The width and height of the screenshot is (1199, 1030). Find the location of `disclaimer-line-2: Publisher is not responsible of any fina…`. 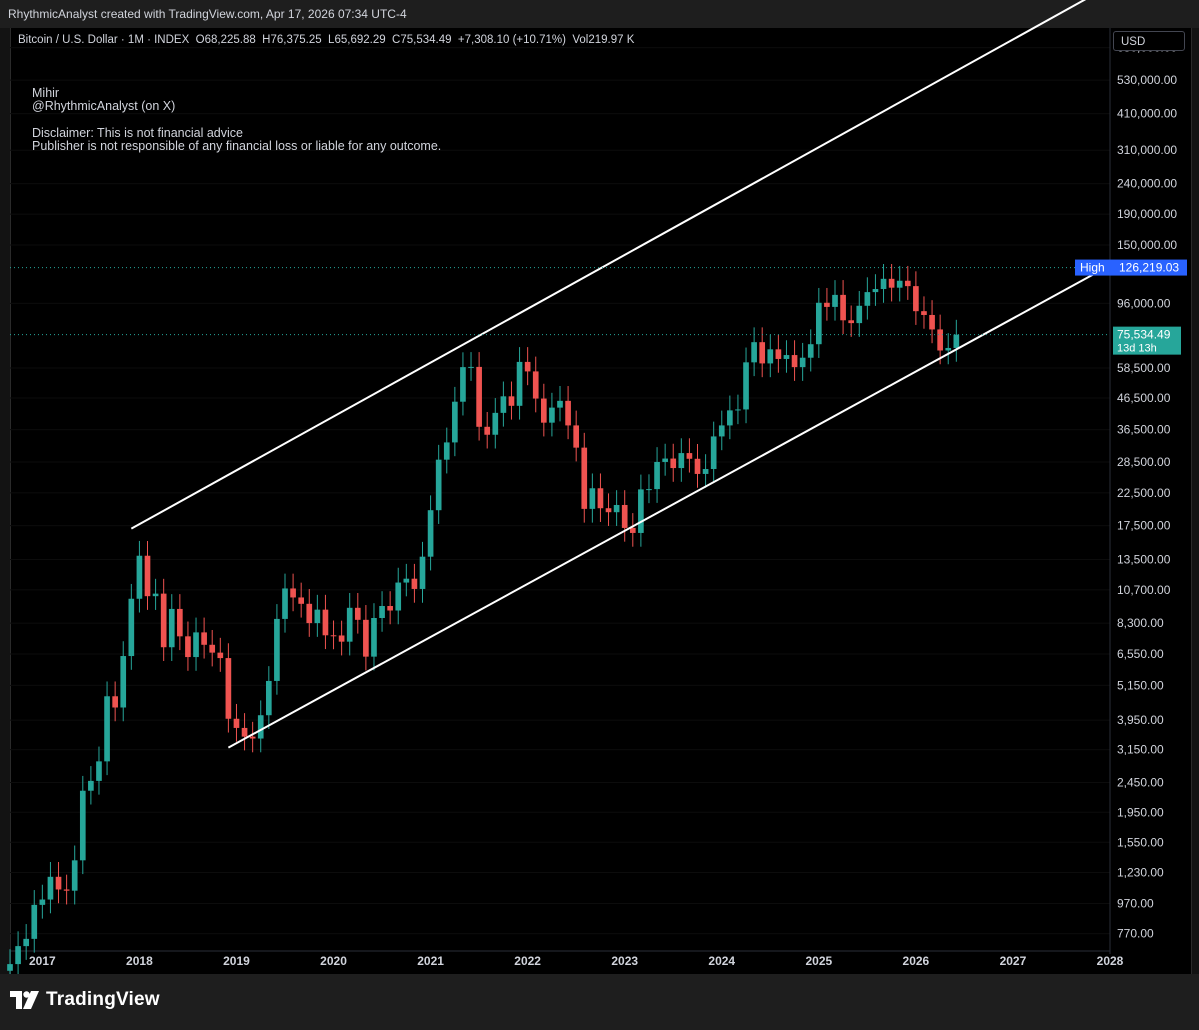

disclaimer-line-2: Publisher is not responsible of any fina… is located at coordinates (237, 146).